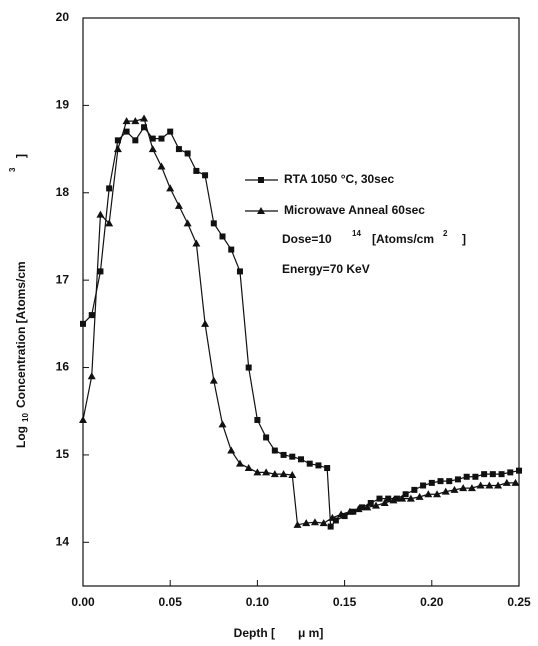 The height and width of the screenshot is (646, 538). What do you see at coordinates (63, 192) in the screenshot?
I see `y-tick-label: 18` at bounding box center [63, 192].